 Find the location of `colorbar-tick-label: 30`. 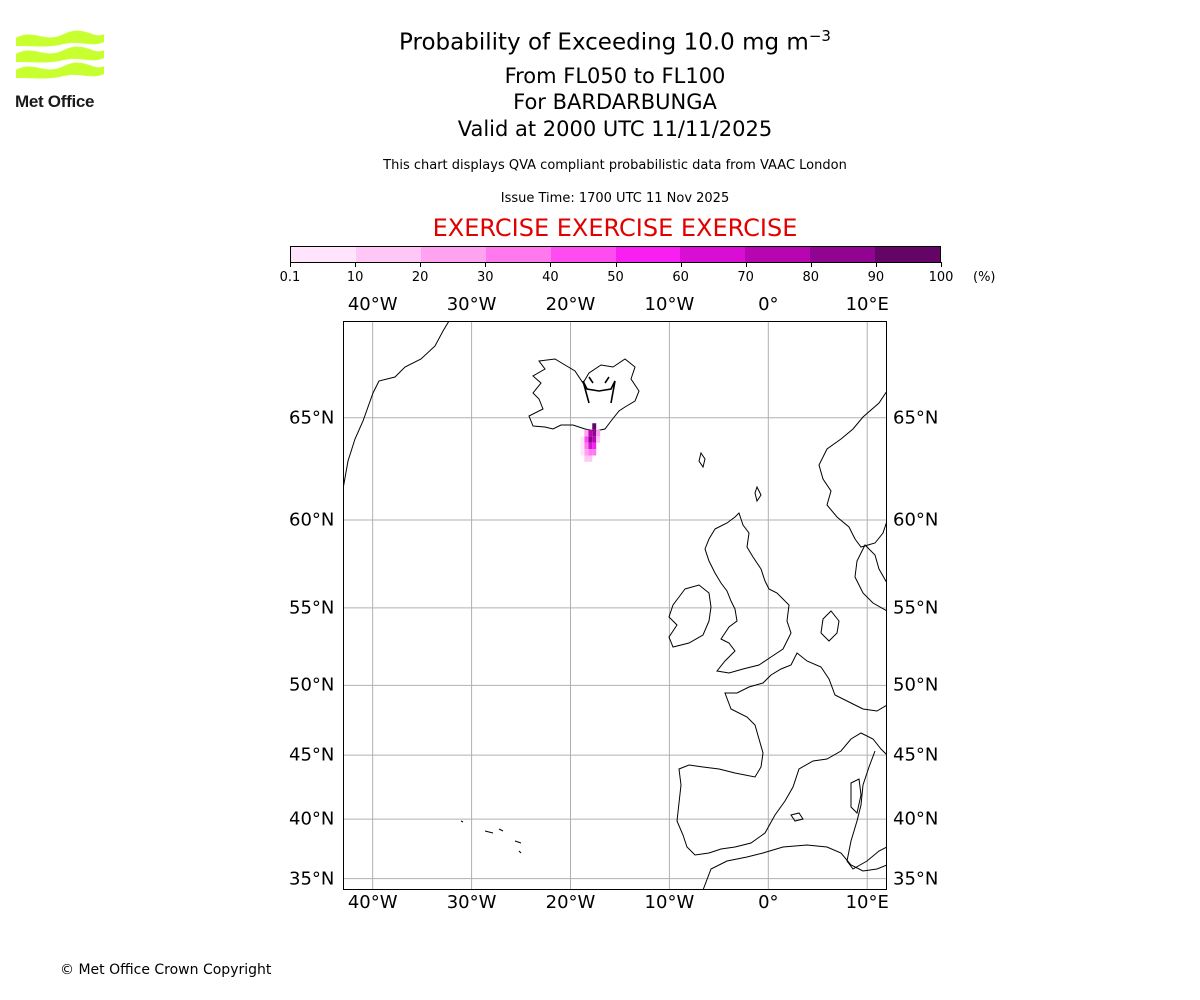

colorbar-tick-label: 30 is located at coordinates (485, 277).